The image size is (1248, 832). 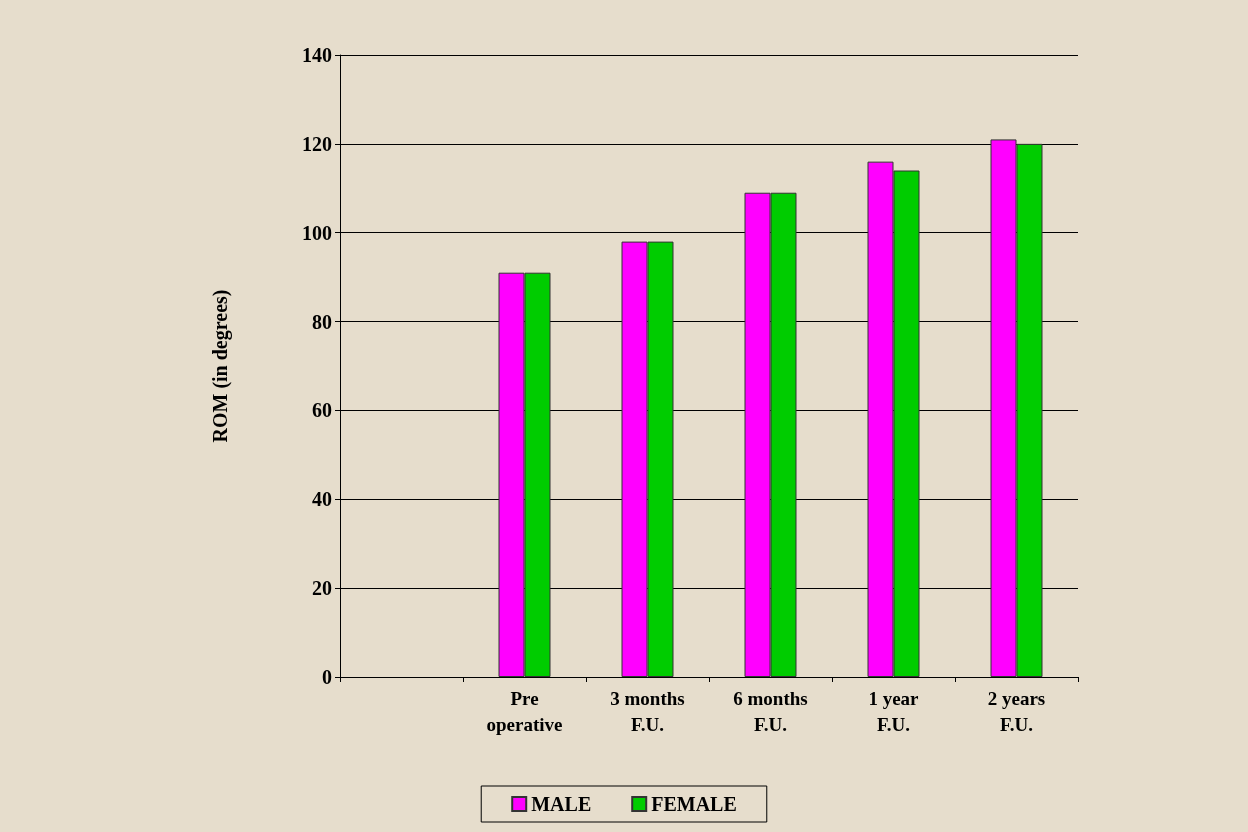 I want to click on y-tick-label: 80, so click(x=322, y=321).